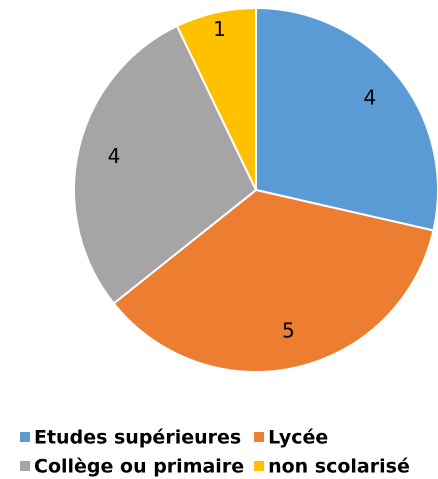 This screenshot has height=479, width=438. Describe the element at coordinates (288, 330) in the screenshot. I see `data-label: 5` at that location.